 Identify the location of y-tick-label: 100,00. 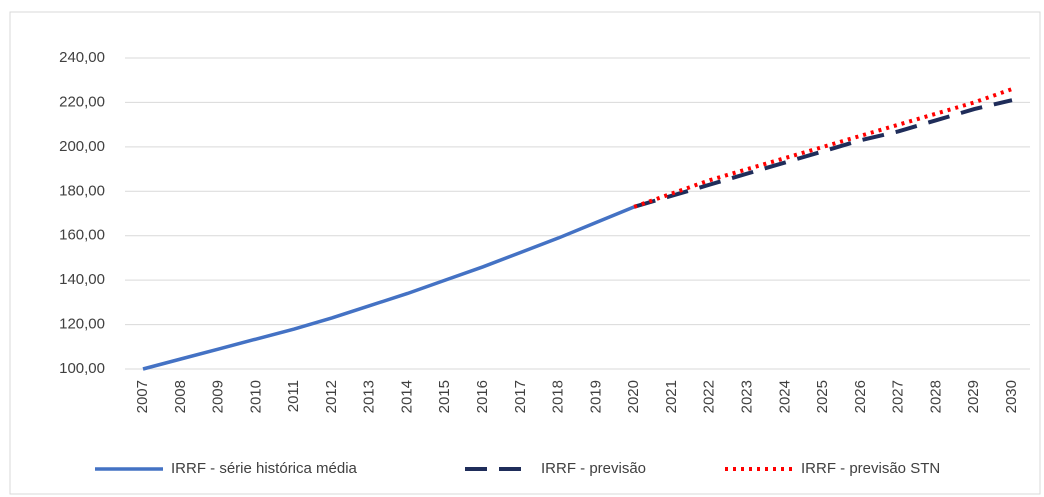
(82, 368).